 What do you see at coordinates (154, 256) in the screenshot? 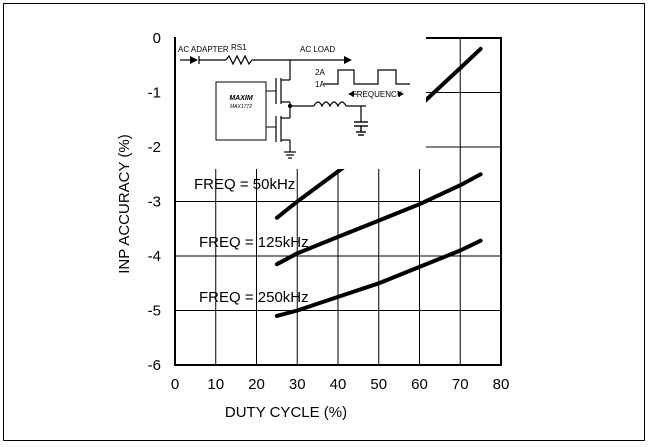
I see `y-tick-label: -4` at bounding box center [154, 256].